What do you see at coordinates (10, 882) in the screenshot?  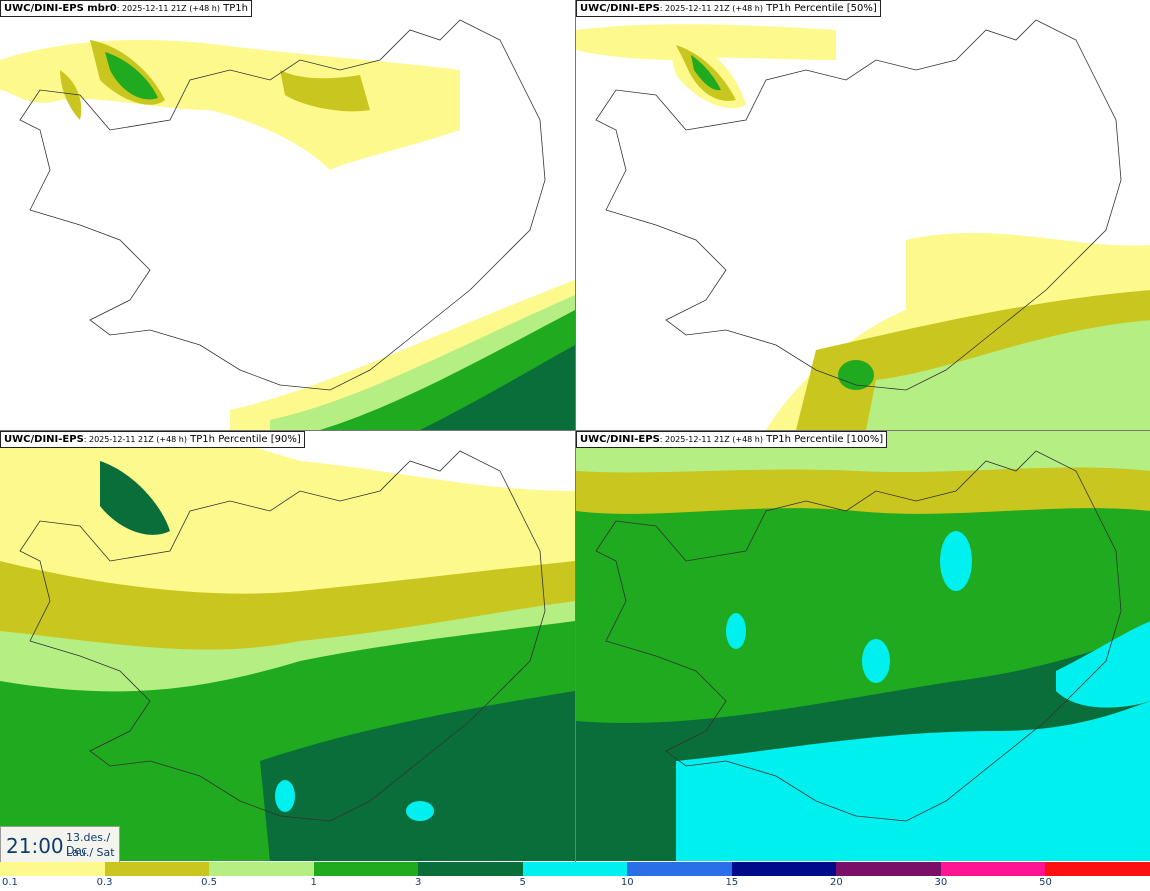 I see `colorbar-tick: 0.1` at bounding box center [10, 882].